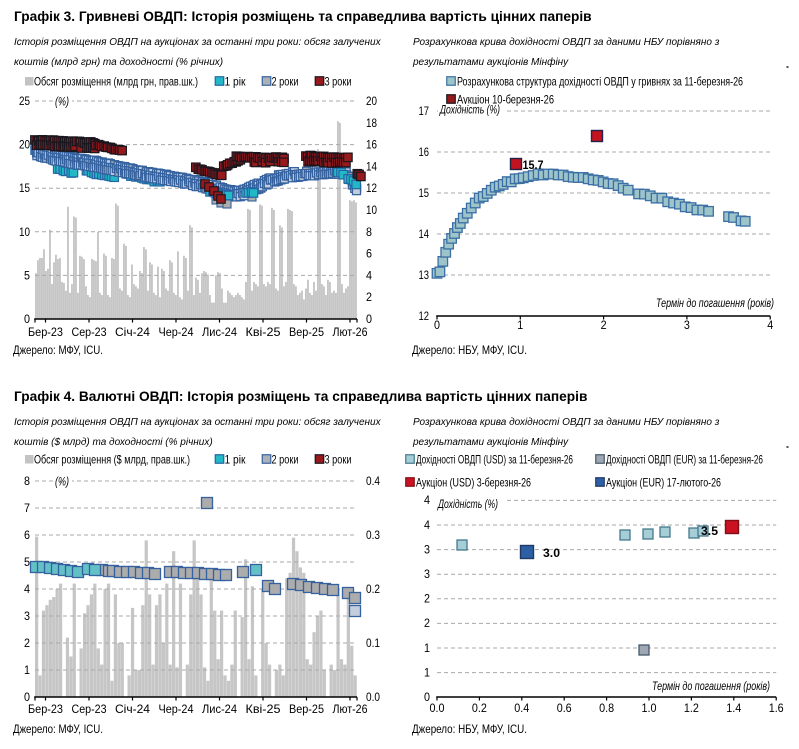 The width and height of the screenshot is (799, 749). Describe the element at coordinates (24, 101) in the screenshot. I see `svg-text: 25` at that location.